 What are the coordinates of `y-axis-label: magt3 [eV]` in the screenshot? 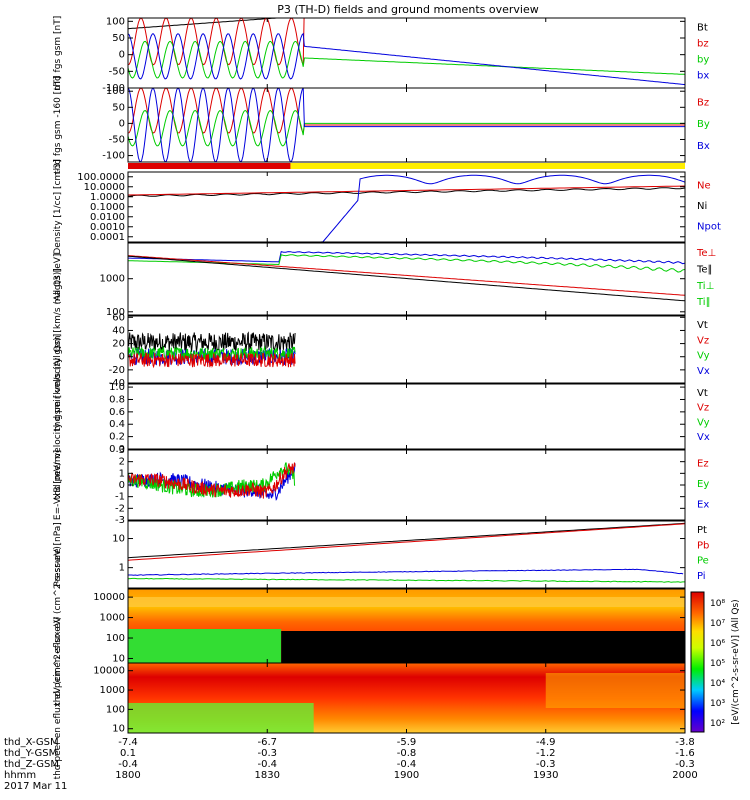 It's located at (58, 279).